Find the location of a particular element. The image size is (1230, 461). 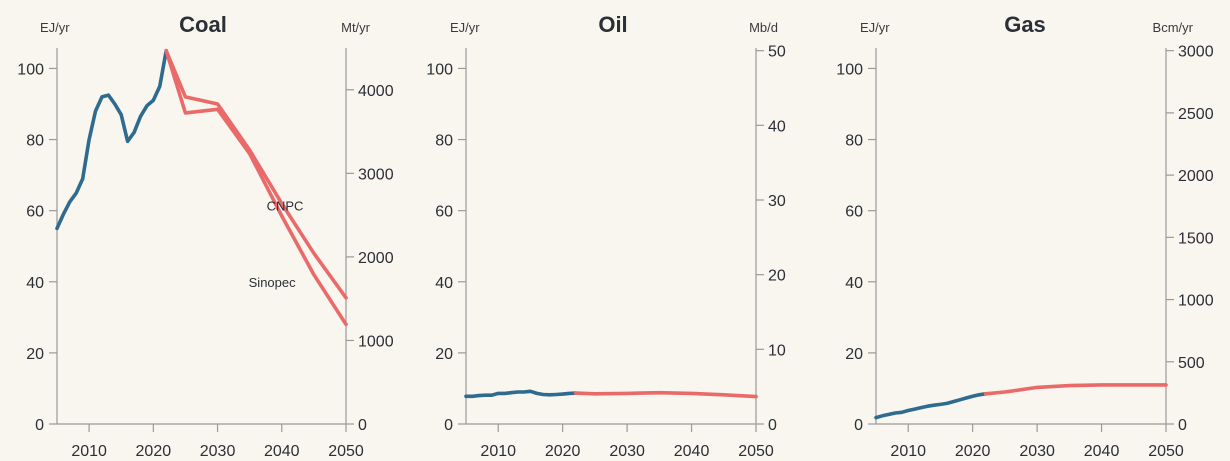

right-tick-label: 1500 is located at coordinates (1196, 238).